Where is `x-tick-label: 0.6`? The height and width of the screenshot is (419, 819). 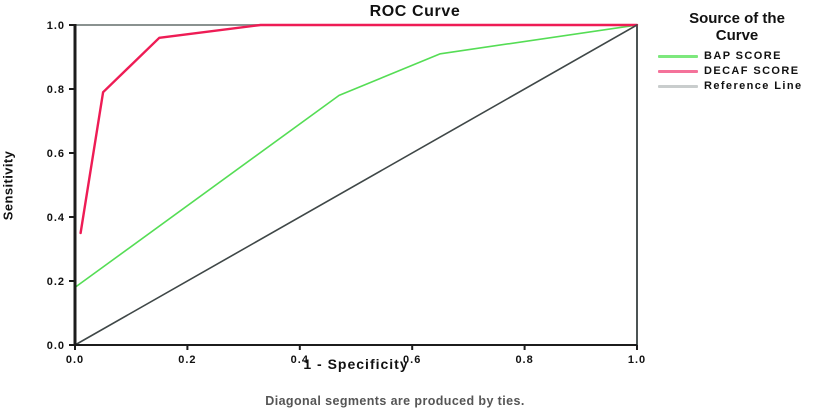 x-tick-label: 0.6 is located at coordinates (412, 360).